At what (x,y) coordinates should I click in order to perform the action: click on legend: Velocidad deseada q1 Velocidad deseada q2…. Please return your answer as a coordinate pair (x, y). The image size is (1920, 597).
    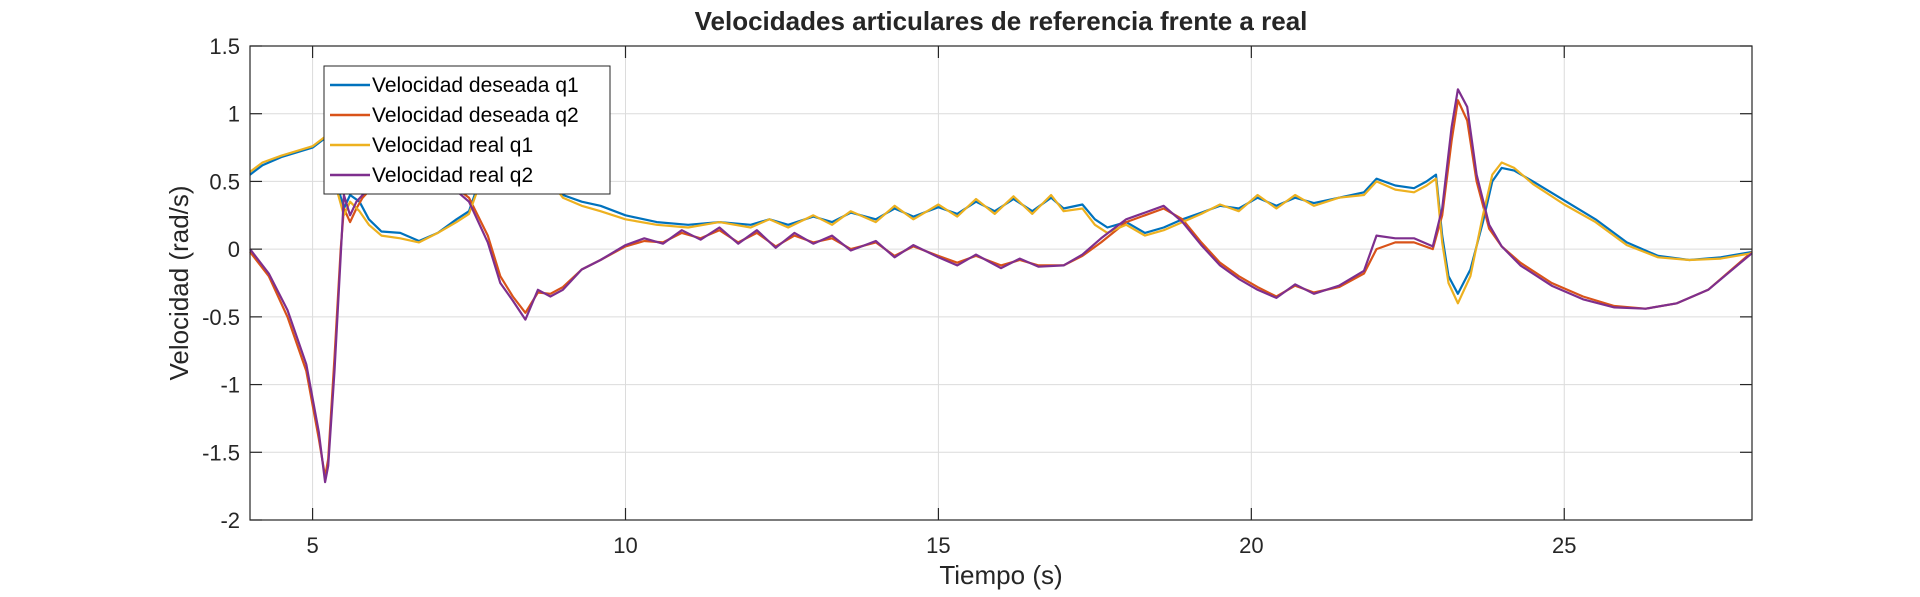
    Looking at the image, I should click on (467, 130).